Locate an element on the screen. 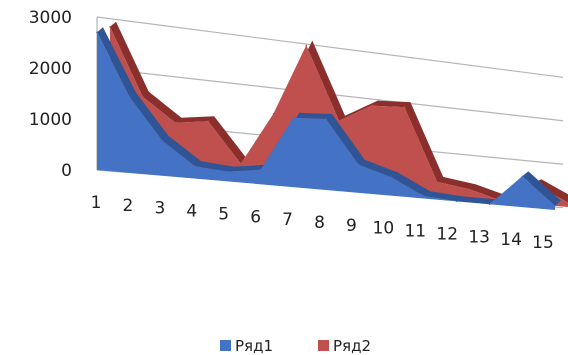 The width and height of the screenshot is (568, 355). x-tick-label: 1 is located at coordinates (96, 203).